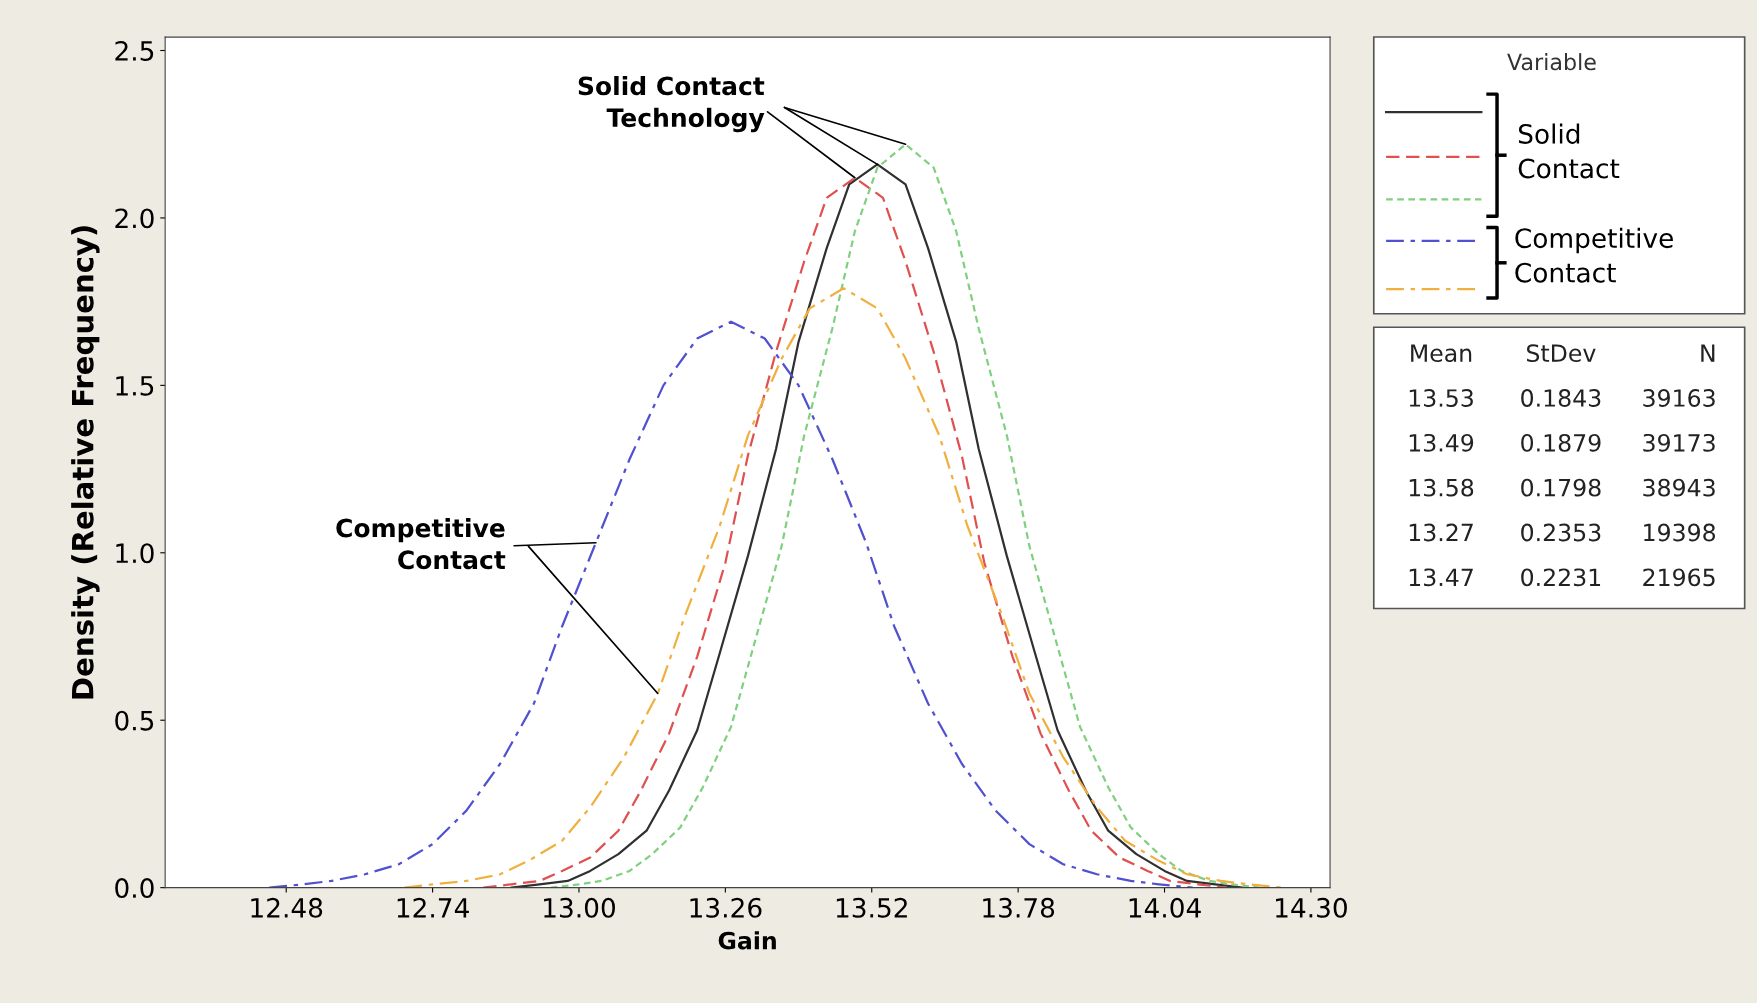 This screenshot has width=1757, height=1003. Describe the element at coordinates (1561, 532) in the screenshot. I see `text: 0.2353` at that location.